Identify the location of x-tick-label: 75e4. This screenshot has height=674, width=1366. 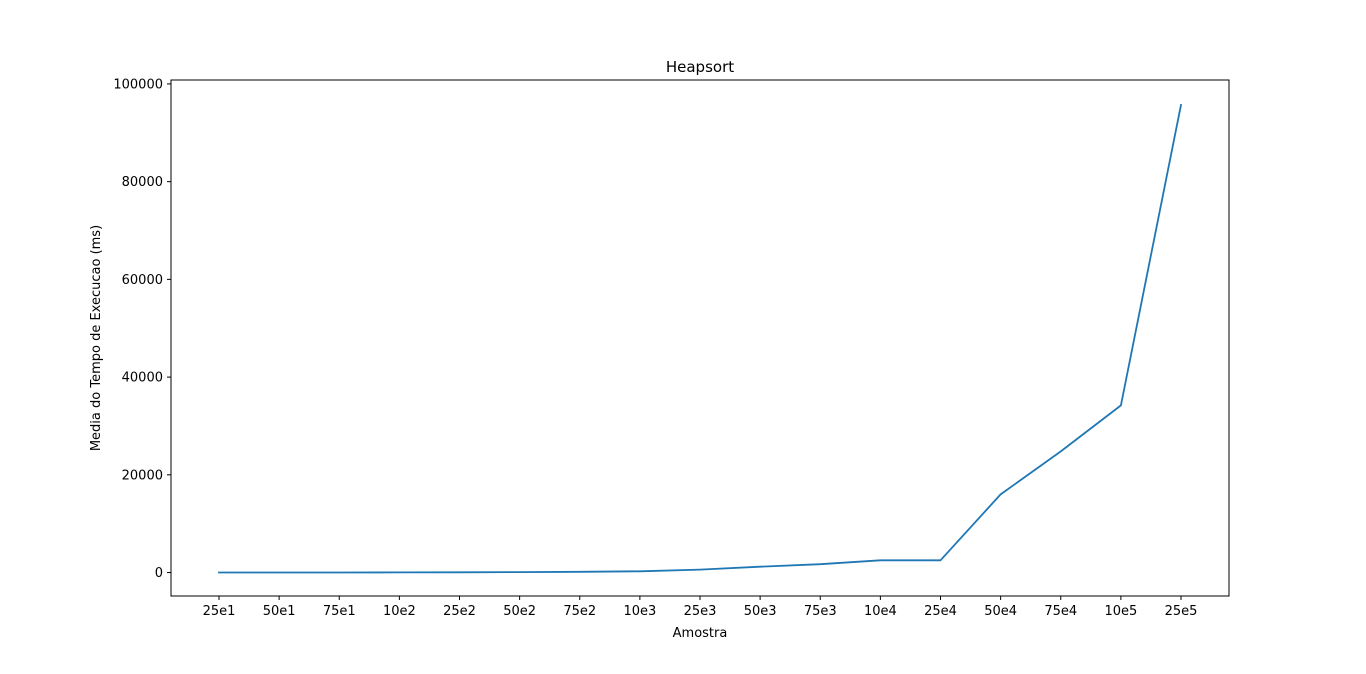
(1060, 611).